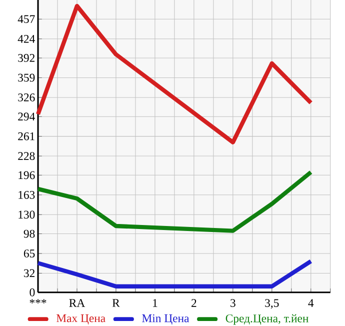 This screenshot has height=326, width=345. Describe the element at coordinates (26, 78) in the screenshot. I see `y-tick-label: 359` at that location.